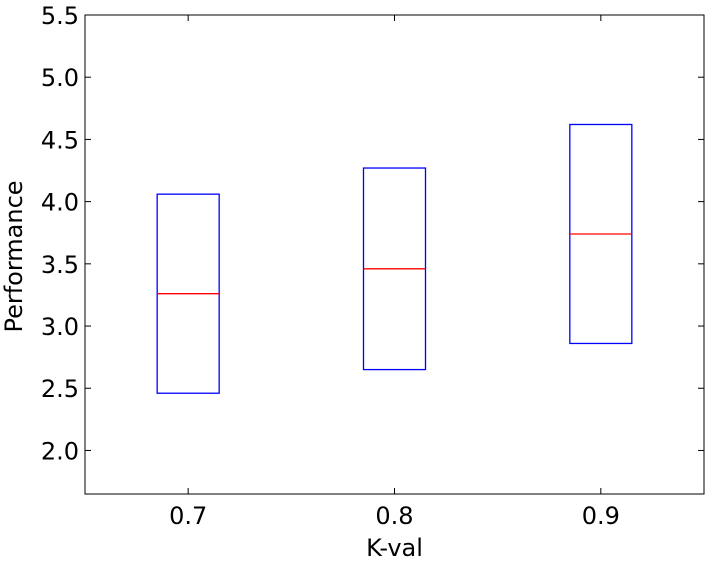 Image resolution: width=705 pixels, height=565 pixels. I want to click on y-tick-label: 4.0, so click(60, 203).